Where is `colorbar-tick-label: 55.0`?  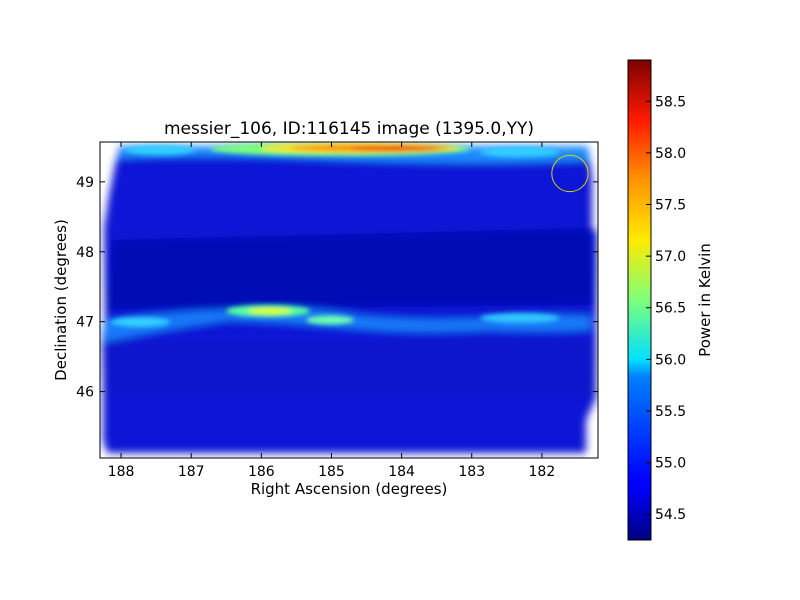 colorbar-tick-label: 55.0 is located at coordinates (670, 464).